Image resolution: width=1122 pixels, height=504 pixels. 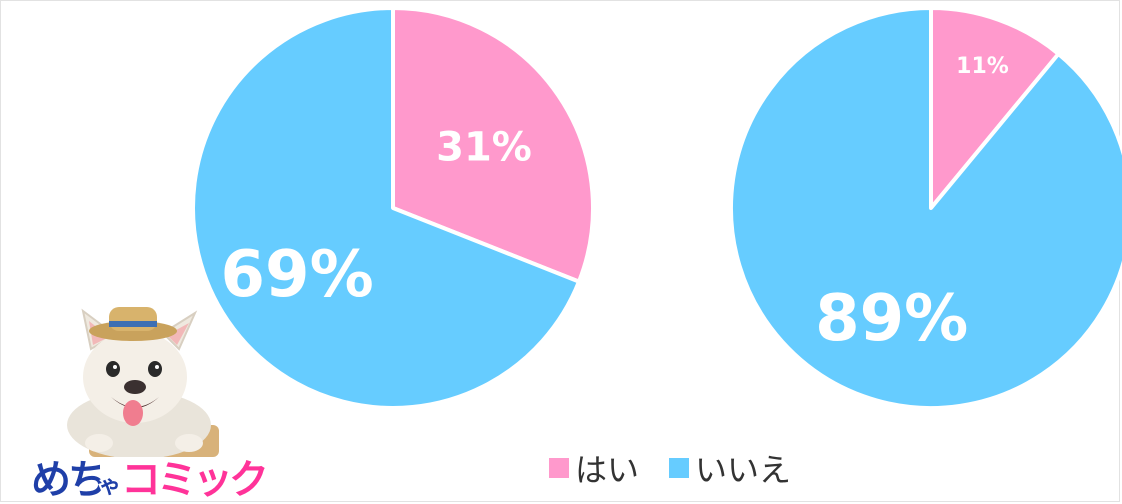 I want to click on legend-swatch-yes, so click(x=559, y=468).